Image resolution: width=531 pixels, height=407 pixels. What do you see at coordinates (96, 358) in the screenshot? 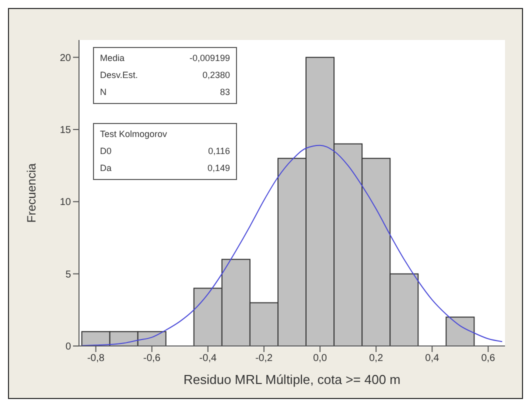
I see `x-tick-label: -0,8` at bounding box center [96, 358].